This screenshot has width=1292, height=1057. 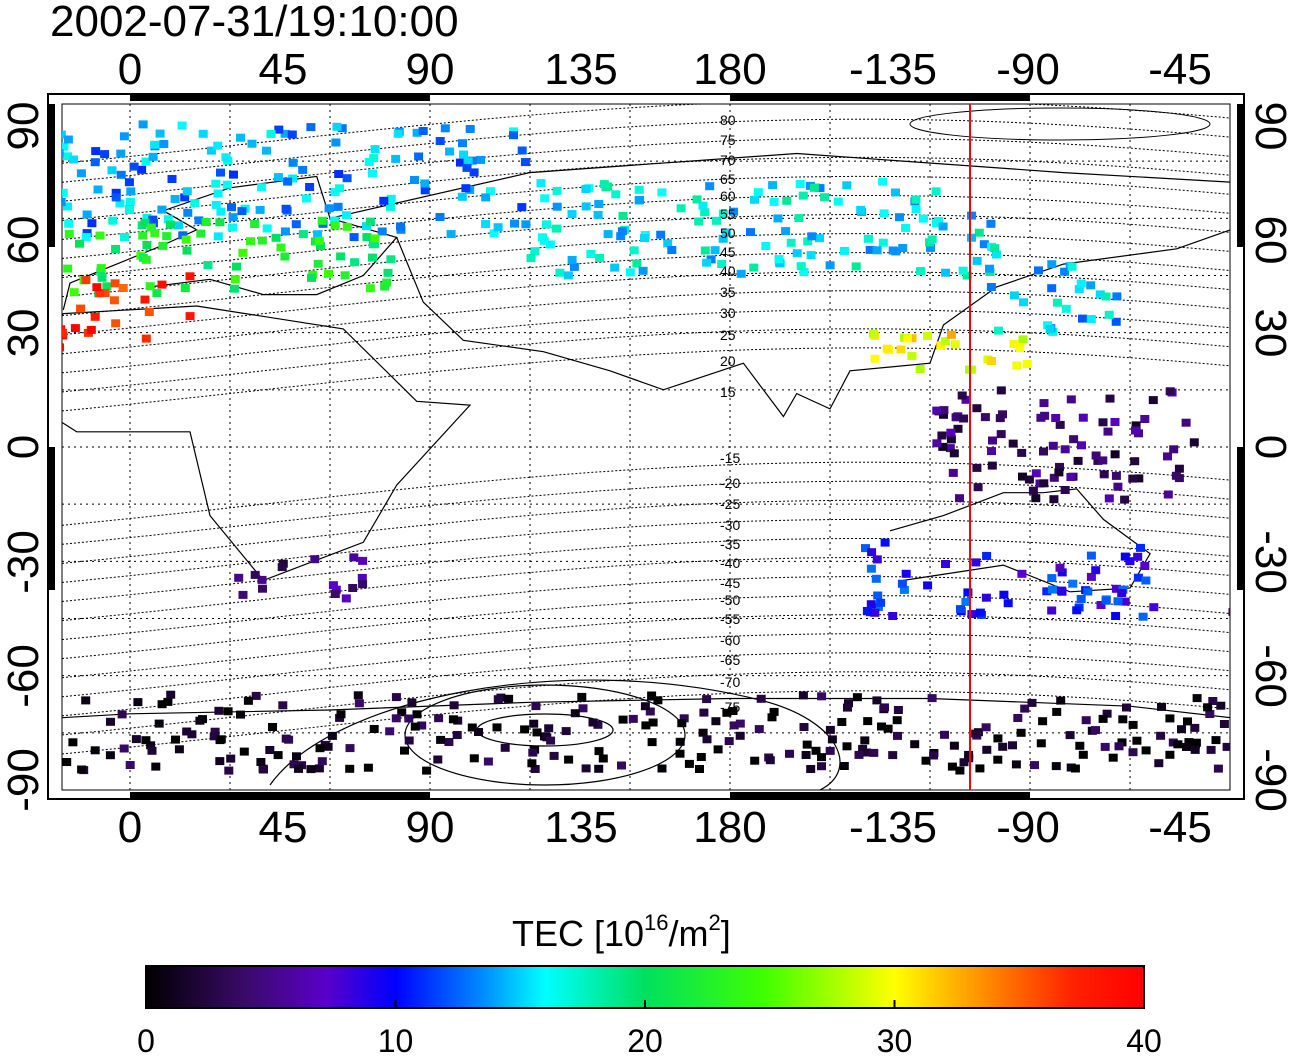 I want to click on latitude-tick-label: -90, so click(x=1269, y=780).